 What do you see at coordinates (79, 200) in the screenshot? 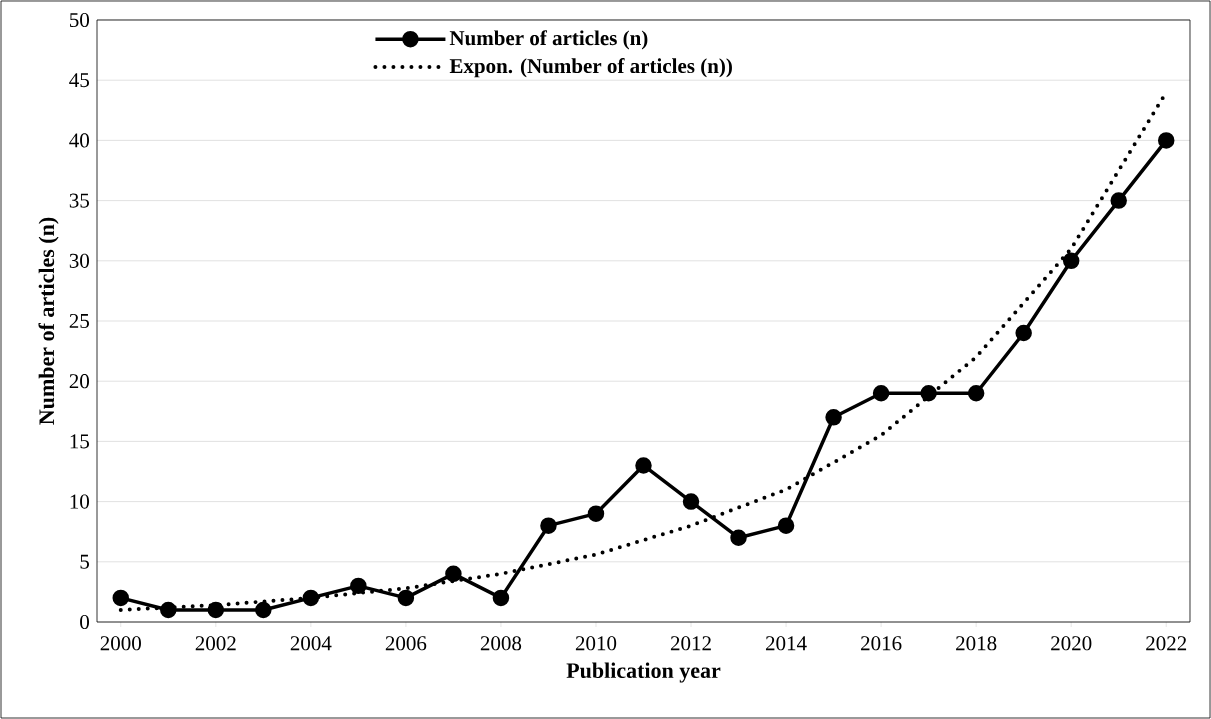
I see `y-tick-label: 35` at bounding box center [79, 200].